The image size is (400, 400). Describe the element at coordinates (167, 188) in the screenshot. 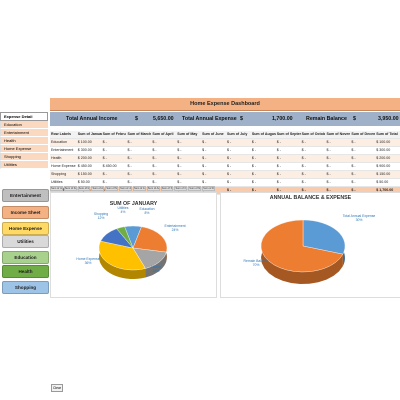

I see `month-tab: Sum of Sep` at that location.